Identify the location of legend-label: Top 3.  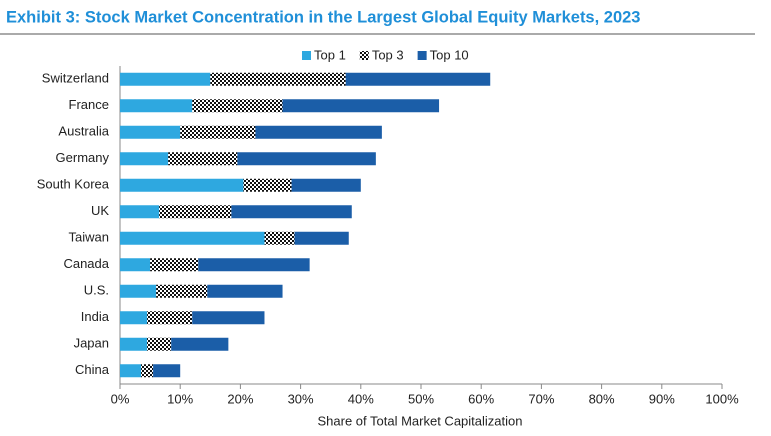
(388, 54).